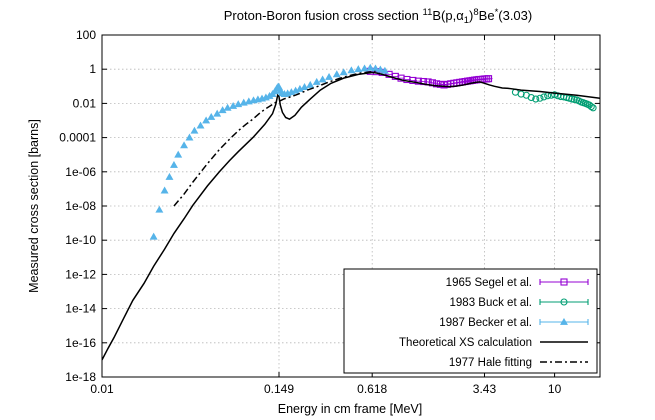  What do you see at coordinates (485, 323) in the screenshot?
I see `legend-entry-label: 1987 Becker et al.` at bounding box center [485, 323].